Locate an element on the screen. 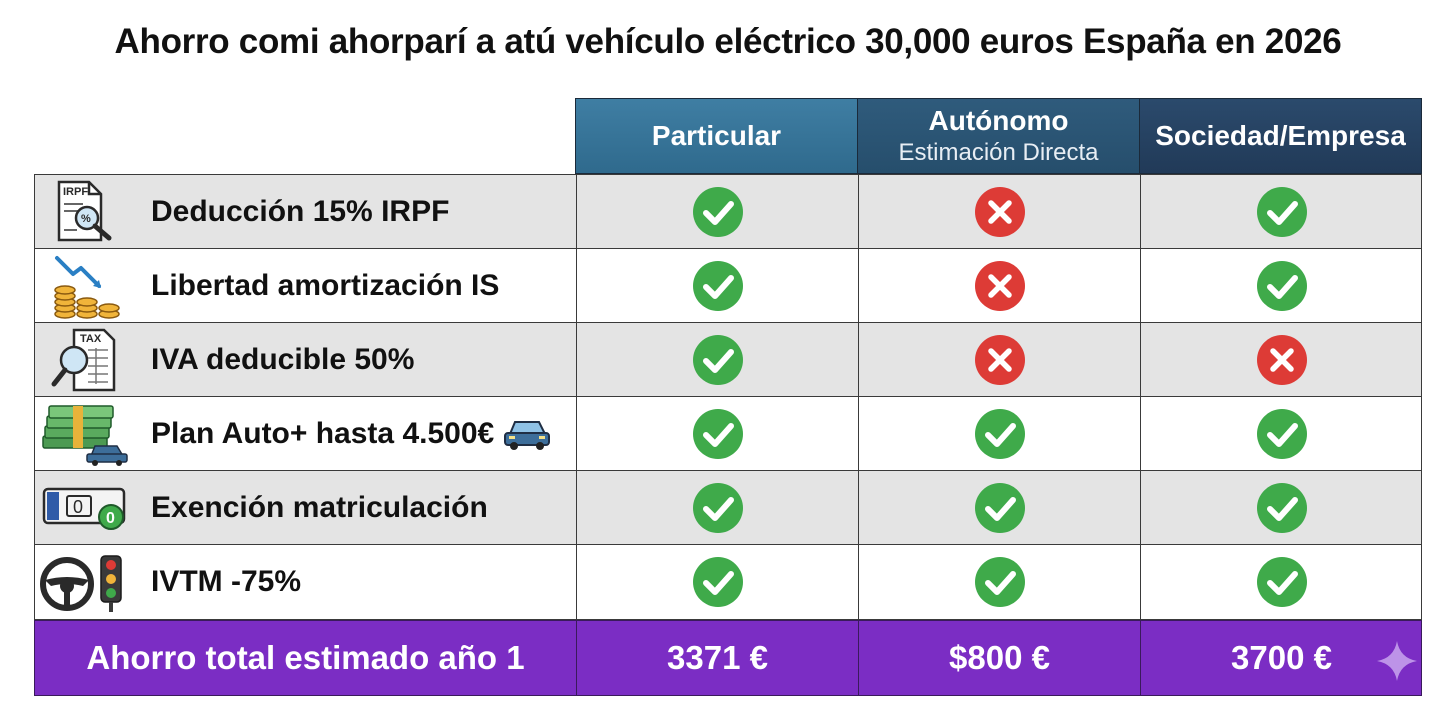 Image resolution: width=1456 pixels, height=720 pixels. table-row: 0 0 Exención matriculación is located at coordinates (728, 507).